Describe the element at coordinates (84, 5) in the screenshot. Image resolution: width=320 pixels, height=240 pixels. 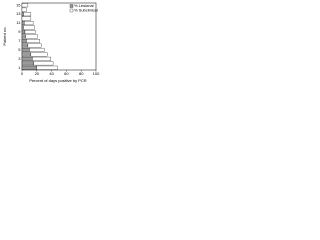
I see `legend-label: % Lesional` at that location.